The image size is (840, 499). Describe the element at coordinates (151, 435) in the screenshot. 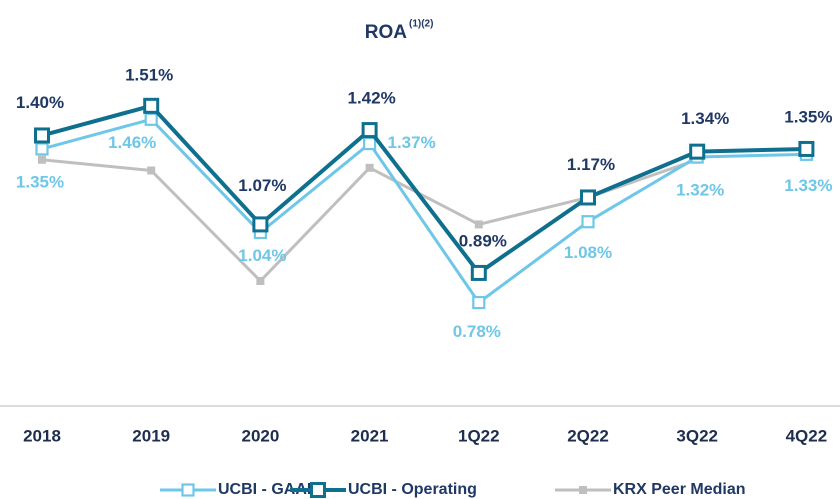

I see `x-tick-label: 2019` at that location.